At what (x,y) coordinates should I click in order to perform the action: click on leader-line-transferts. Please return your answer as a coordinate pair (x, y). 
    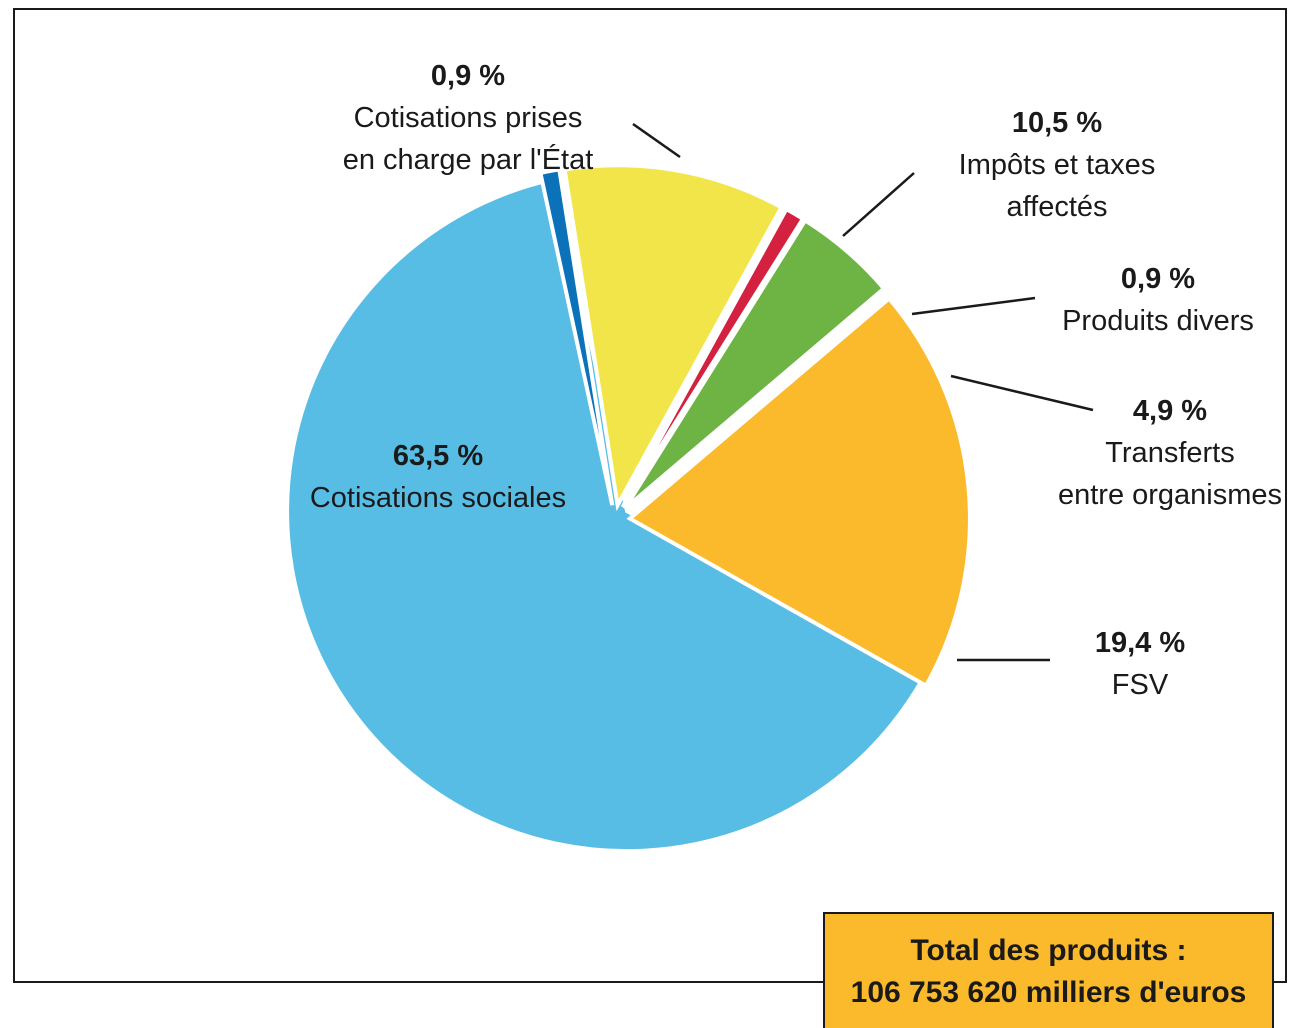
    Looking at the image, I should click on (1022, 393).